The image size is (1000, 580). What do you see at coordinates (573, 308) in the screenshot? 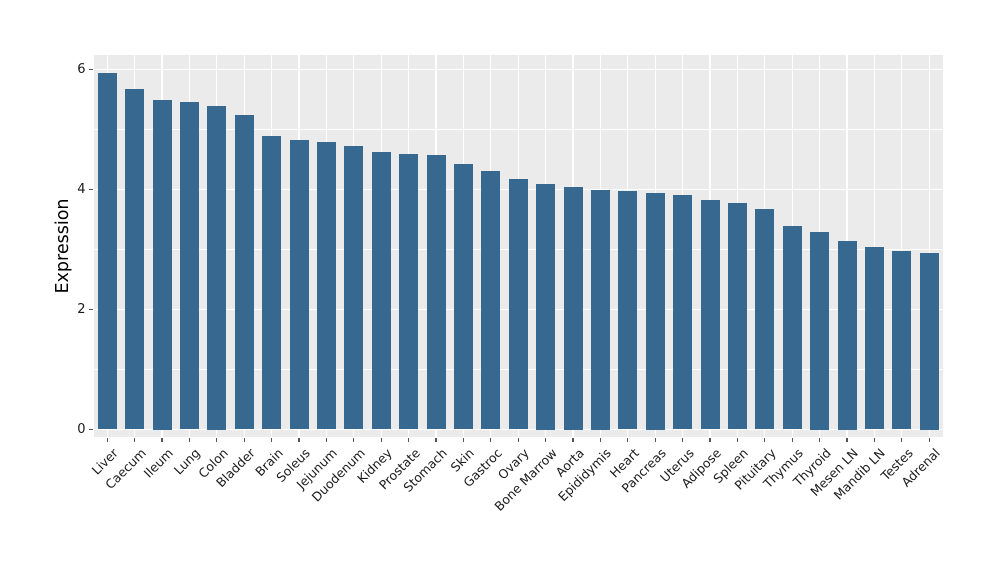
I see `bar-aorta` at bounding box center [573, 308].